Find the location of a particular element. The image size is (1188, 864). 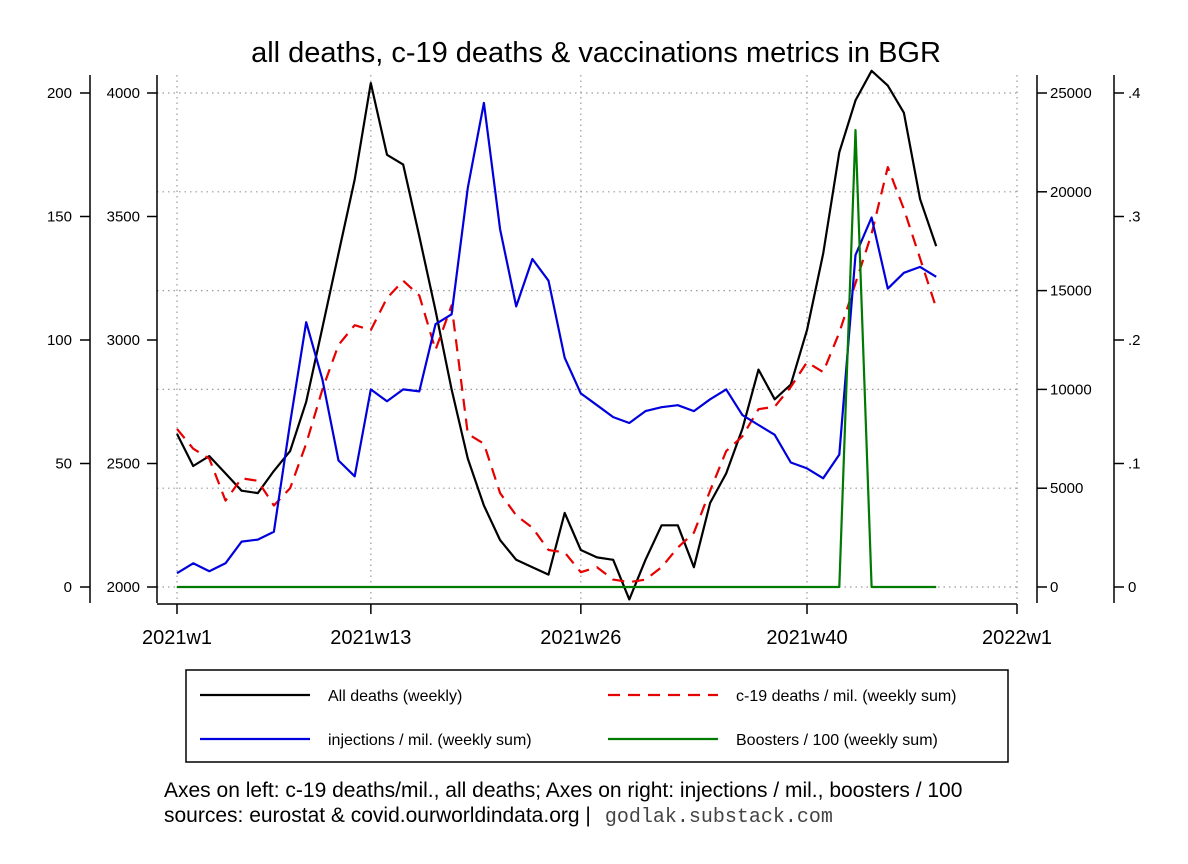

legend-label-3: injections / mil. (weekly sum) is located at coordinates (430, 740).